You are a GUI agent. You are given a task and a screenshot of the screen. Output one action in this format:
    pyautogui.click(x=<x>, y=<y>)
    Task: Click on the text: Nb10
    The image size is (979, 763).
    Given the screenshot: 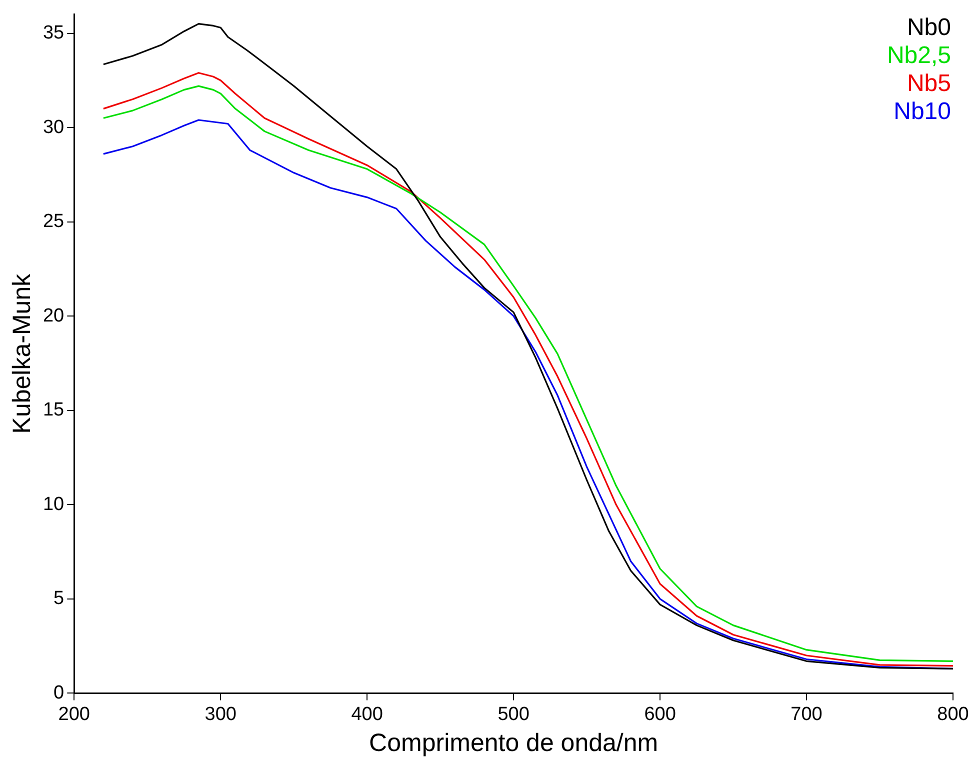 What is the action you would take?
    pyautogui.click(x=922, y=112)
    